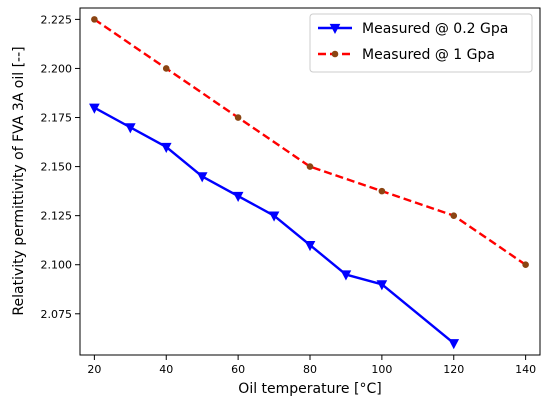  I want to click on x-tick-label: 60, so click(238, 369).